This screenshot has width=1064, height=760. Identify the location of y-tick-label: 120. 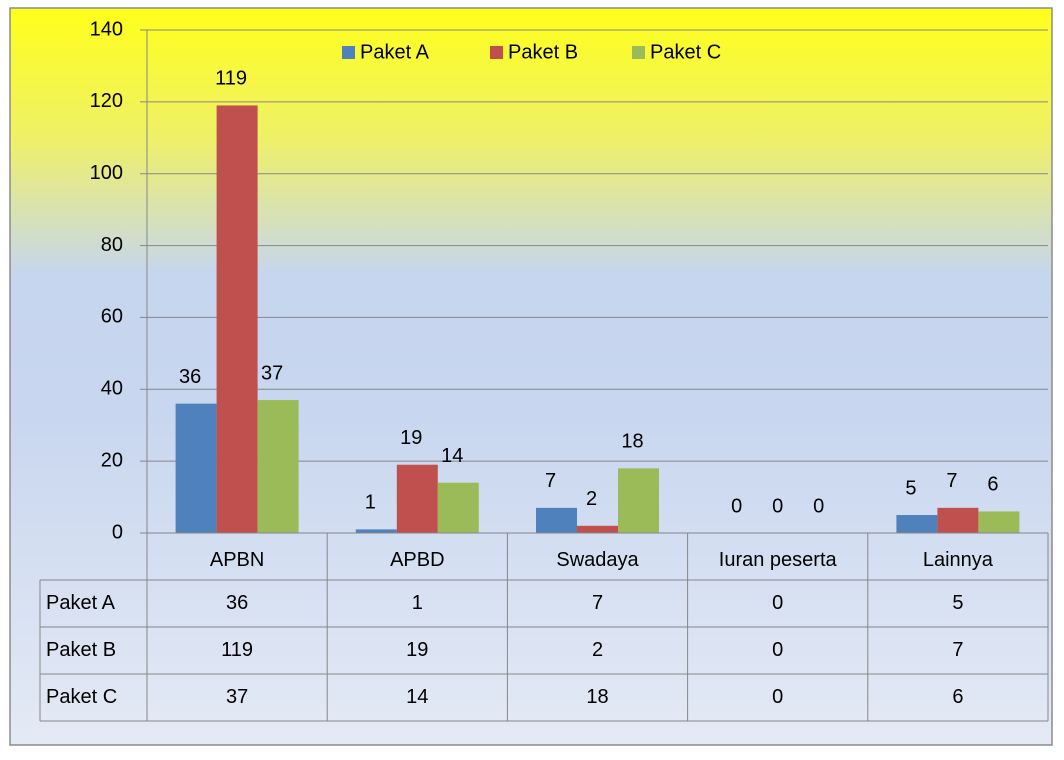
(106, 101).